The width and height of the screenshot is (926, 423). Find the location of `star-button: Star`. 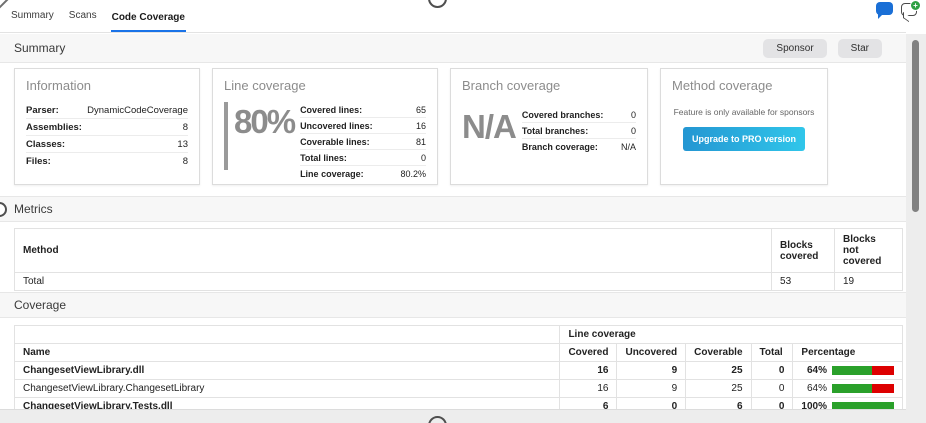

star-button: Star is located at coordinates (859, 48).